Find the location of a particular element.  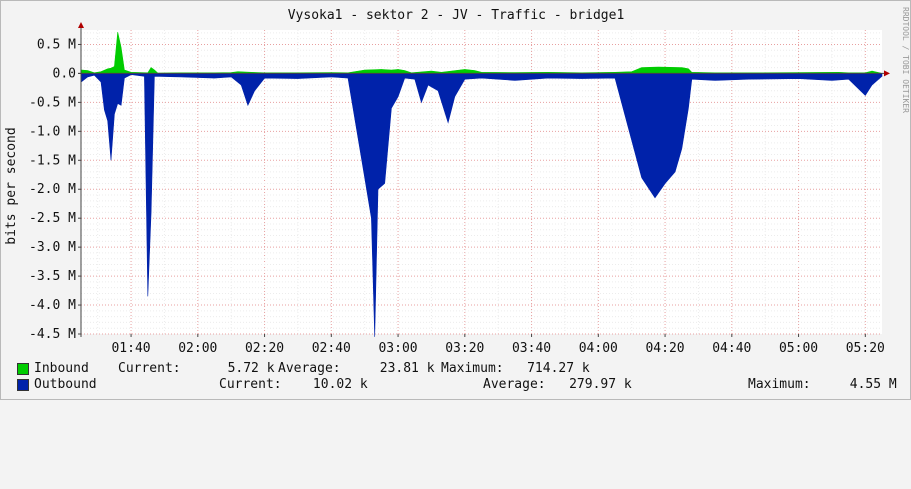

y-tick-label: -4.0 M is located at coordinates (52, 305).